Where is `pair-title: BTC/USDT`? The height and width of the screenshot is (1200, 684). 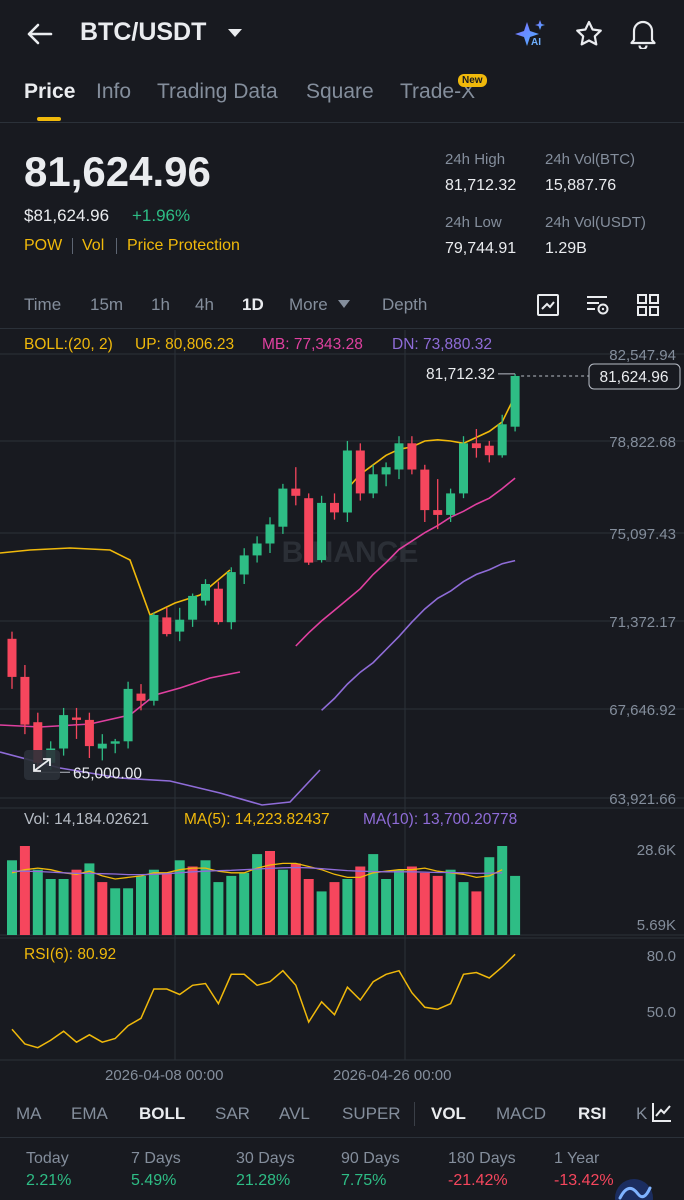
pair-title: BTC/USDT is located at coordinates (143, 32).